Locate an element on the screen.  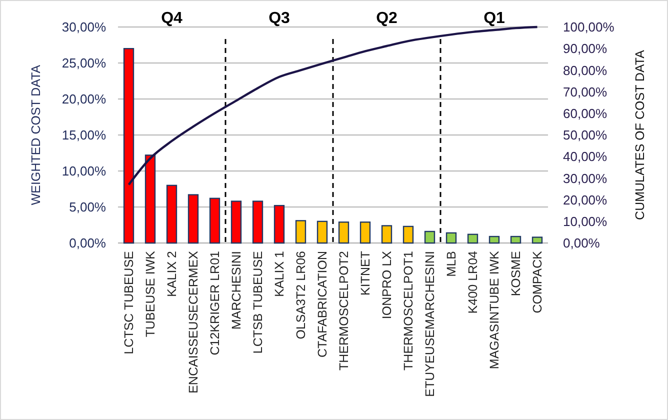
y2-tick-label: 20,00% is located at coordinates (585, 200).